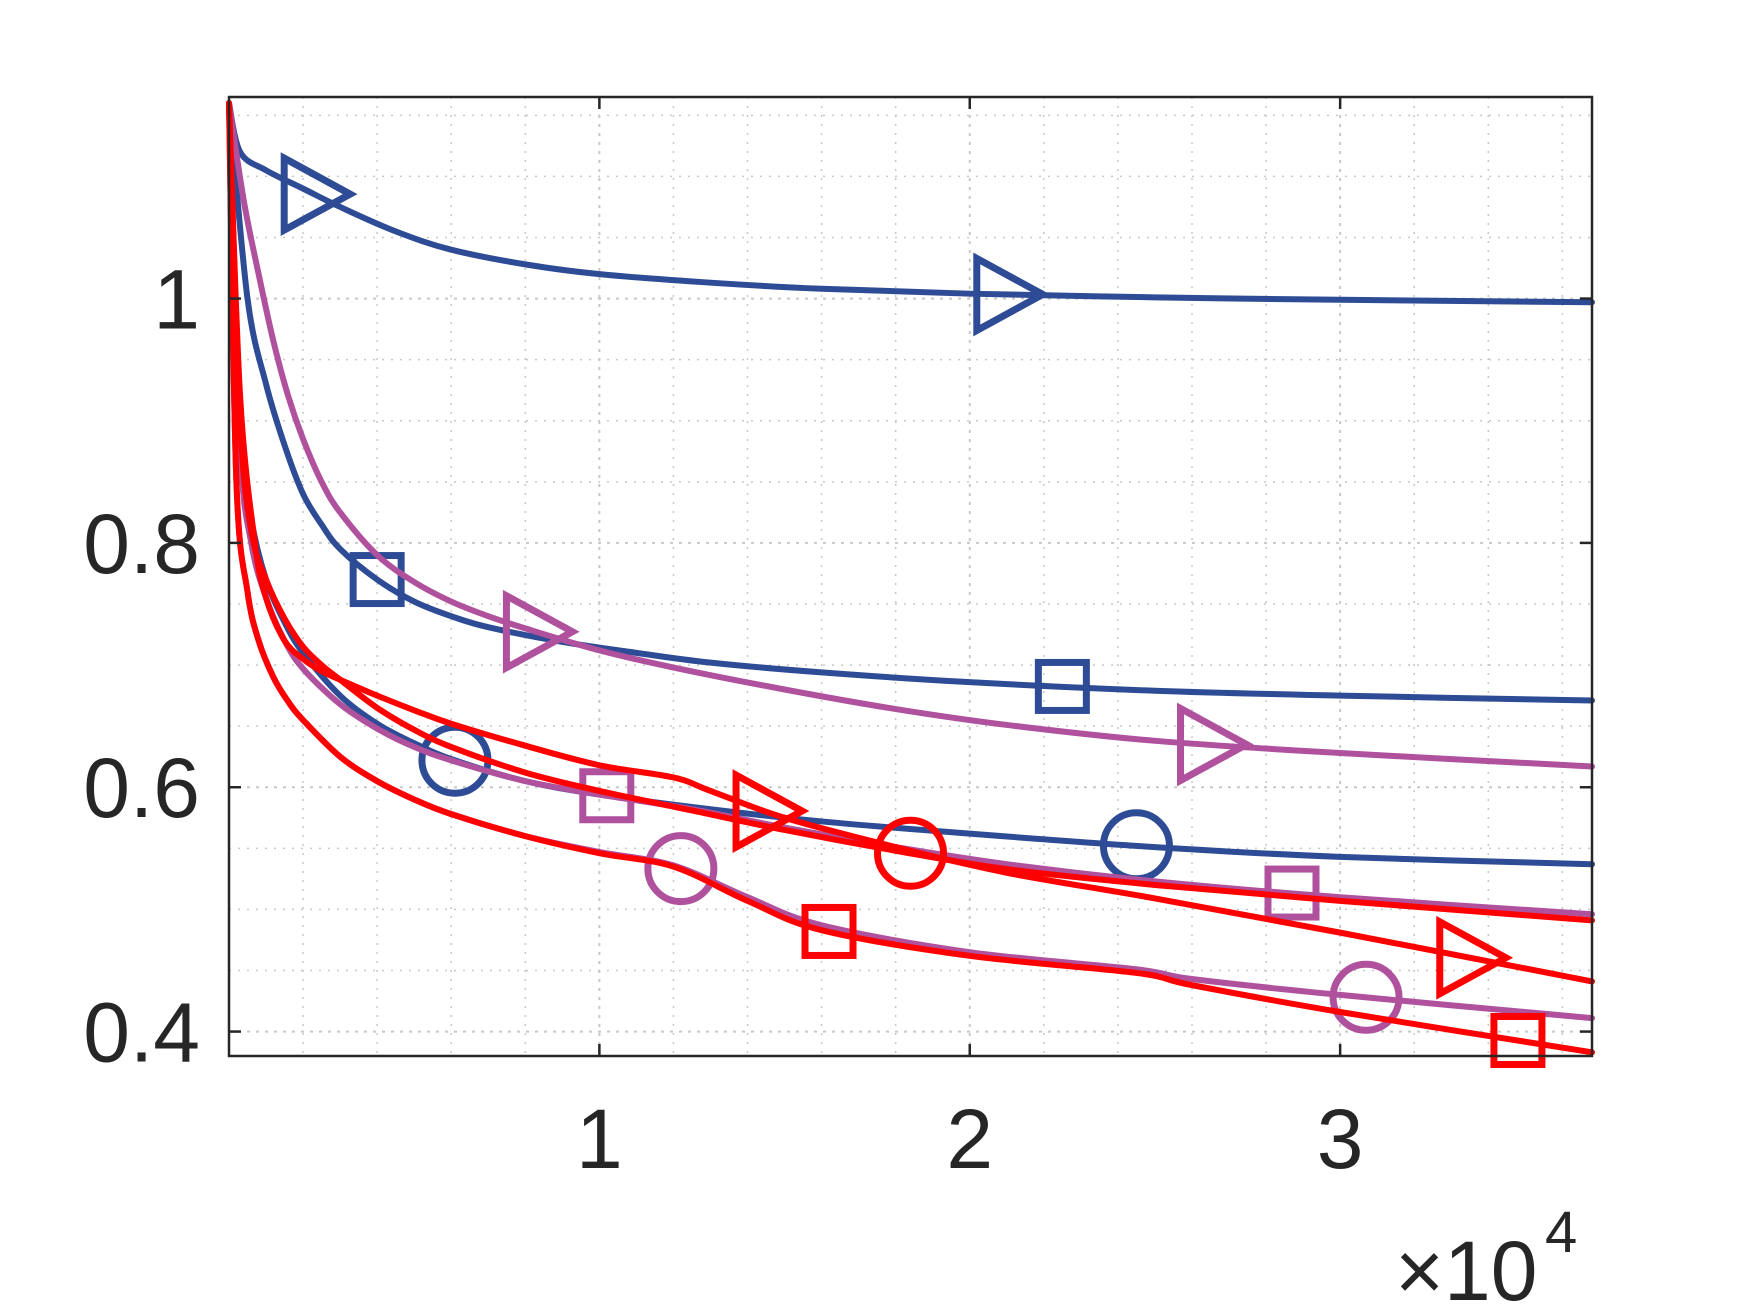 This screenshot has height=1313, width=1750. Describe the element at coordinates (910, 203) in the screenshot. I see `series-line` at that location.